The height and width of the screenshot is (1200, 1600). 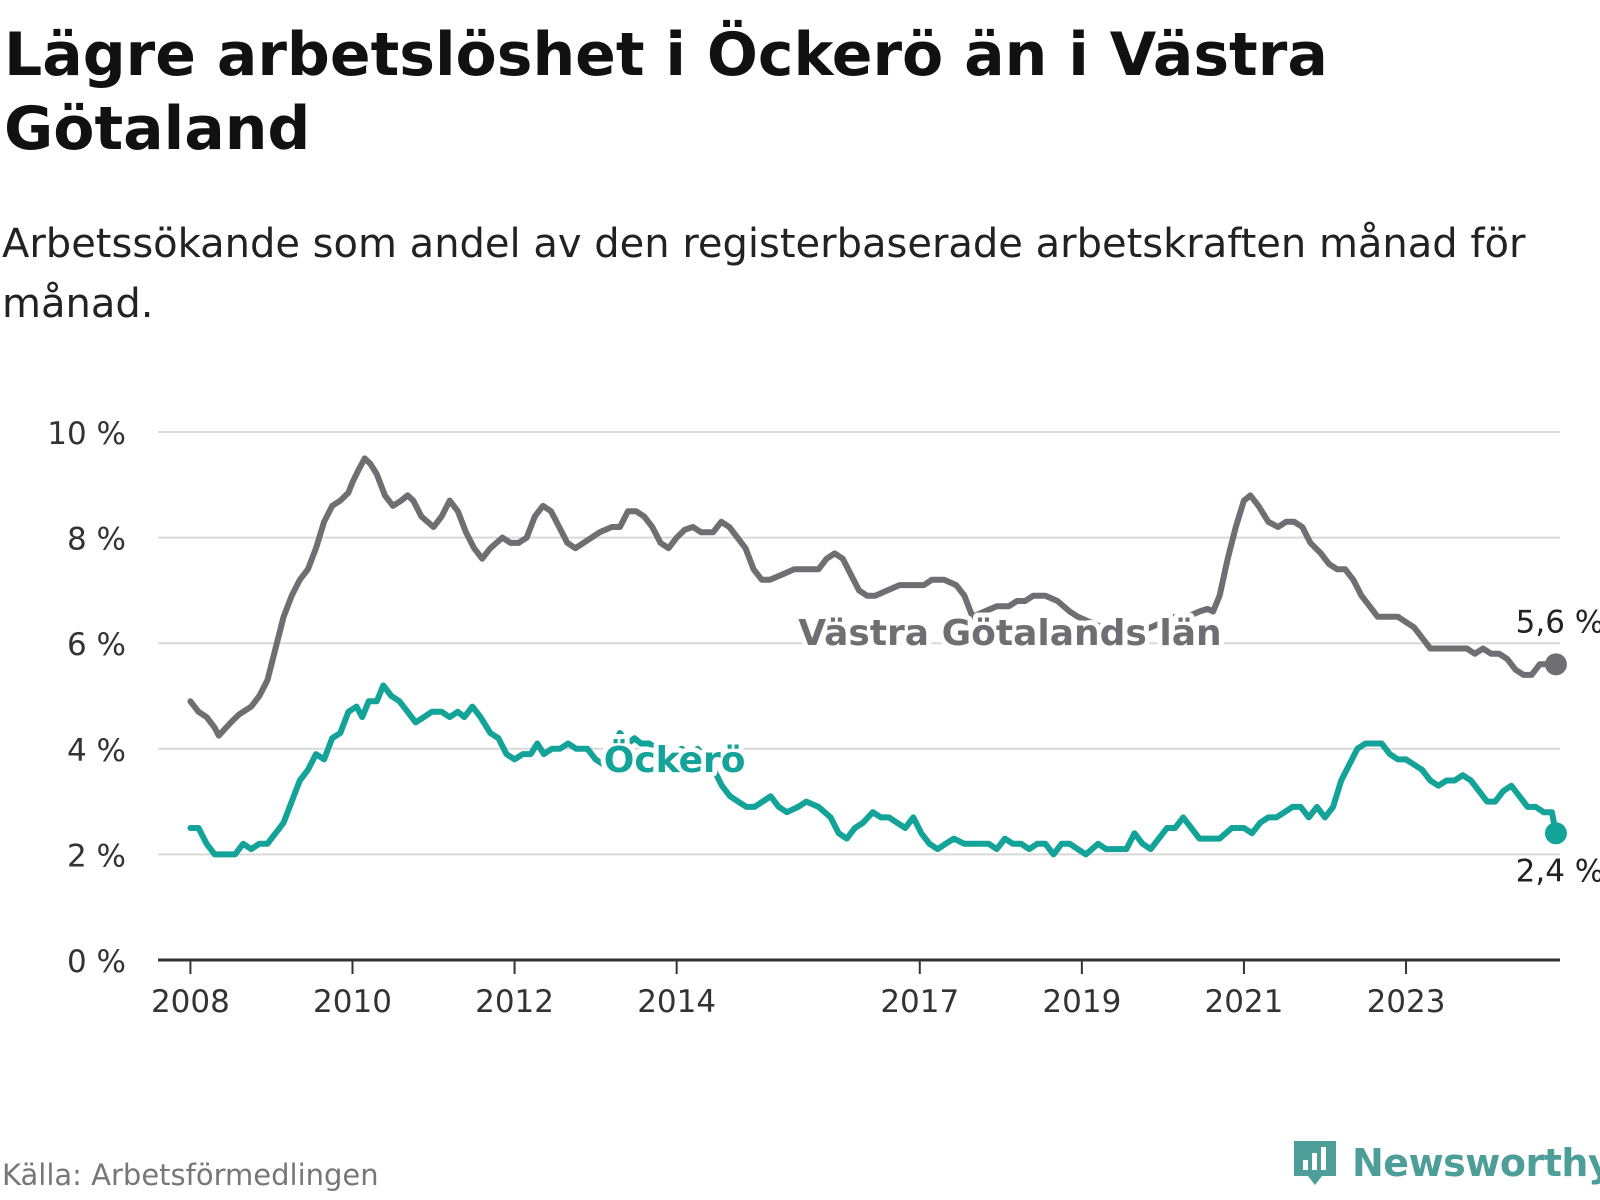 I want to click on series-labels: 5,6 % 2,4 % Västra Götalands län Öckerö, so click(x=1099, y=746).